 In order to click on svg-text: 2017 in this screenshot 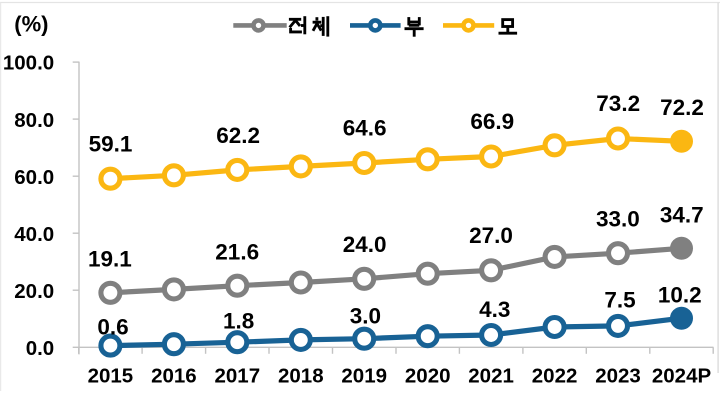, I will do `click(237, 375)`.